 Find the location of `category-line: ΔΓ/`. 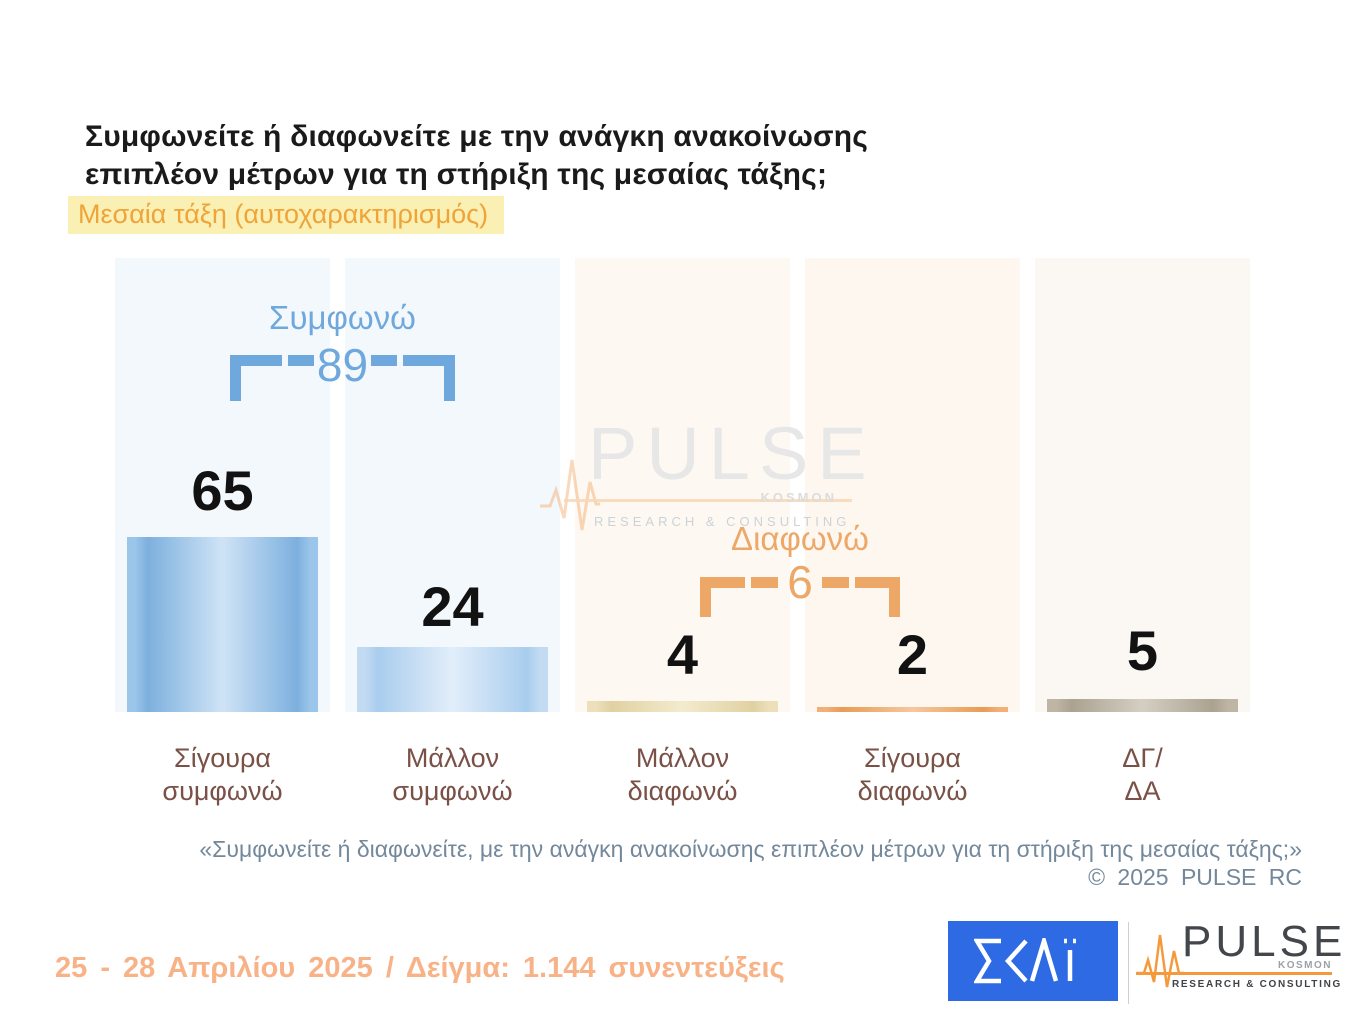

category-line: ΔΓ/ is located at coordinates (1142, 758).